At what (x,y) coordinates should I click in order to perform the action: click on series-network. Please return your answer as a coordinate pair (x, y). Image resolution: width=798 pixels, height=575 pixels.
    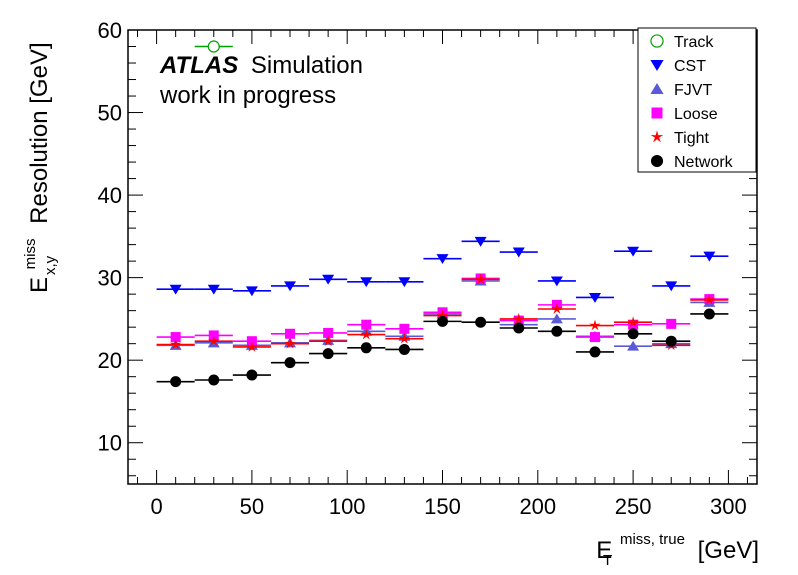
    Looking at the image, I should click on (442, 348).